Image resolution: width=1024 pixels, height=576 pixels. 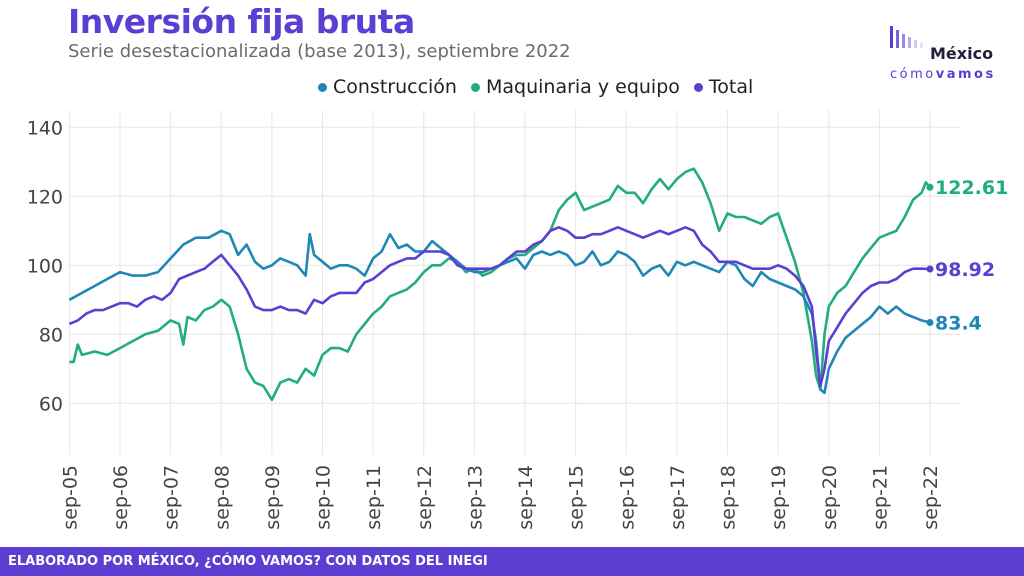 What do you see at coordinates (830, 497) in the screenshot?
I see `x-tick-label: sep-20` at bounding box center [830, 497].